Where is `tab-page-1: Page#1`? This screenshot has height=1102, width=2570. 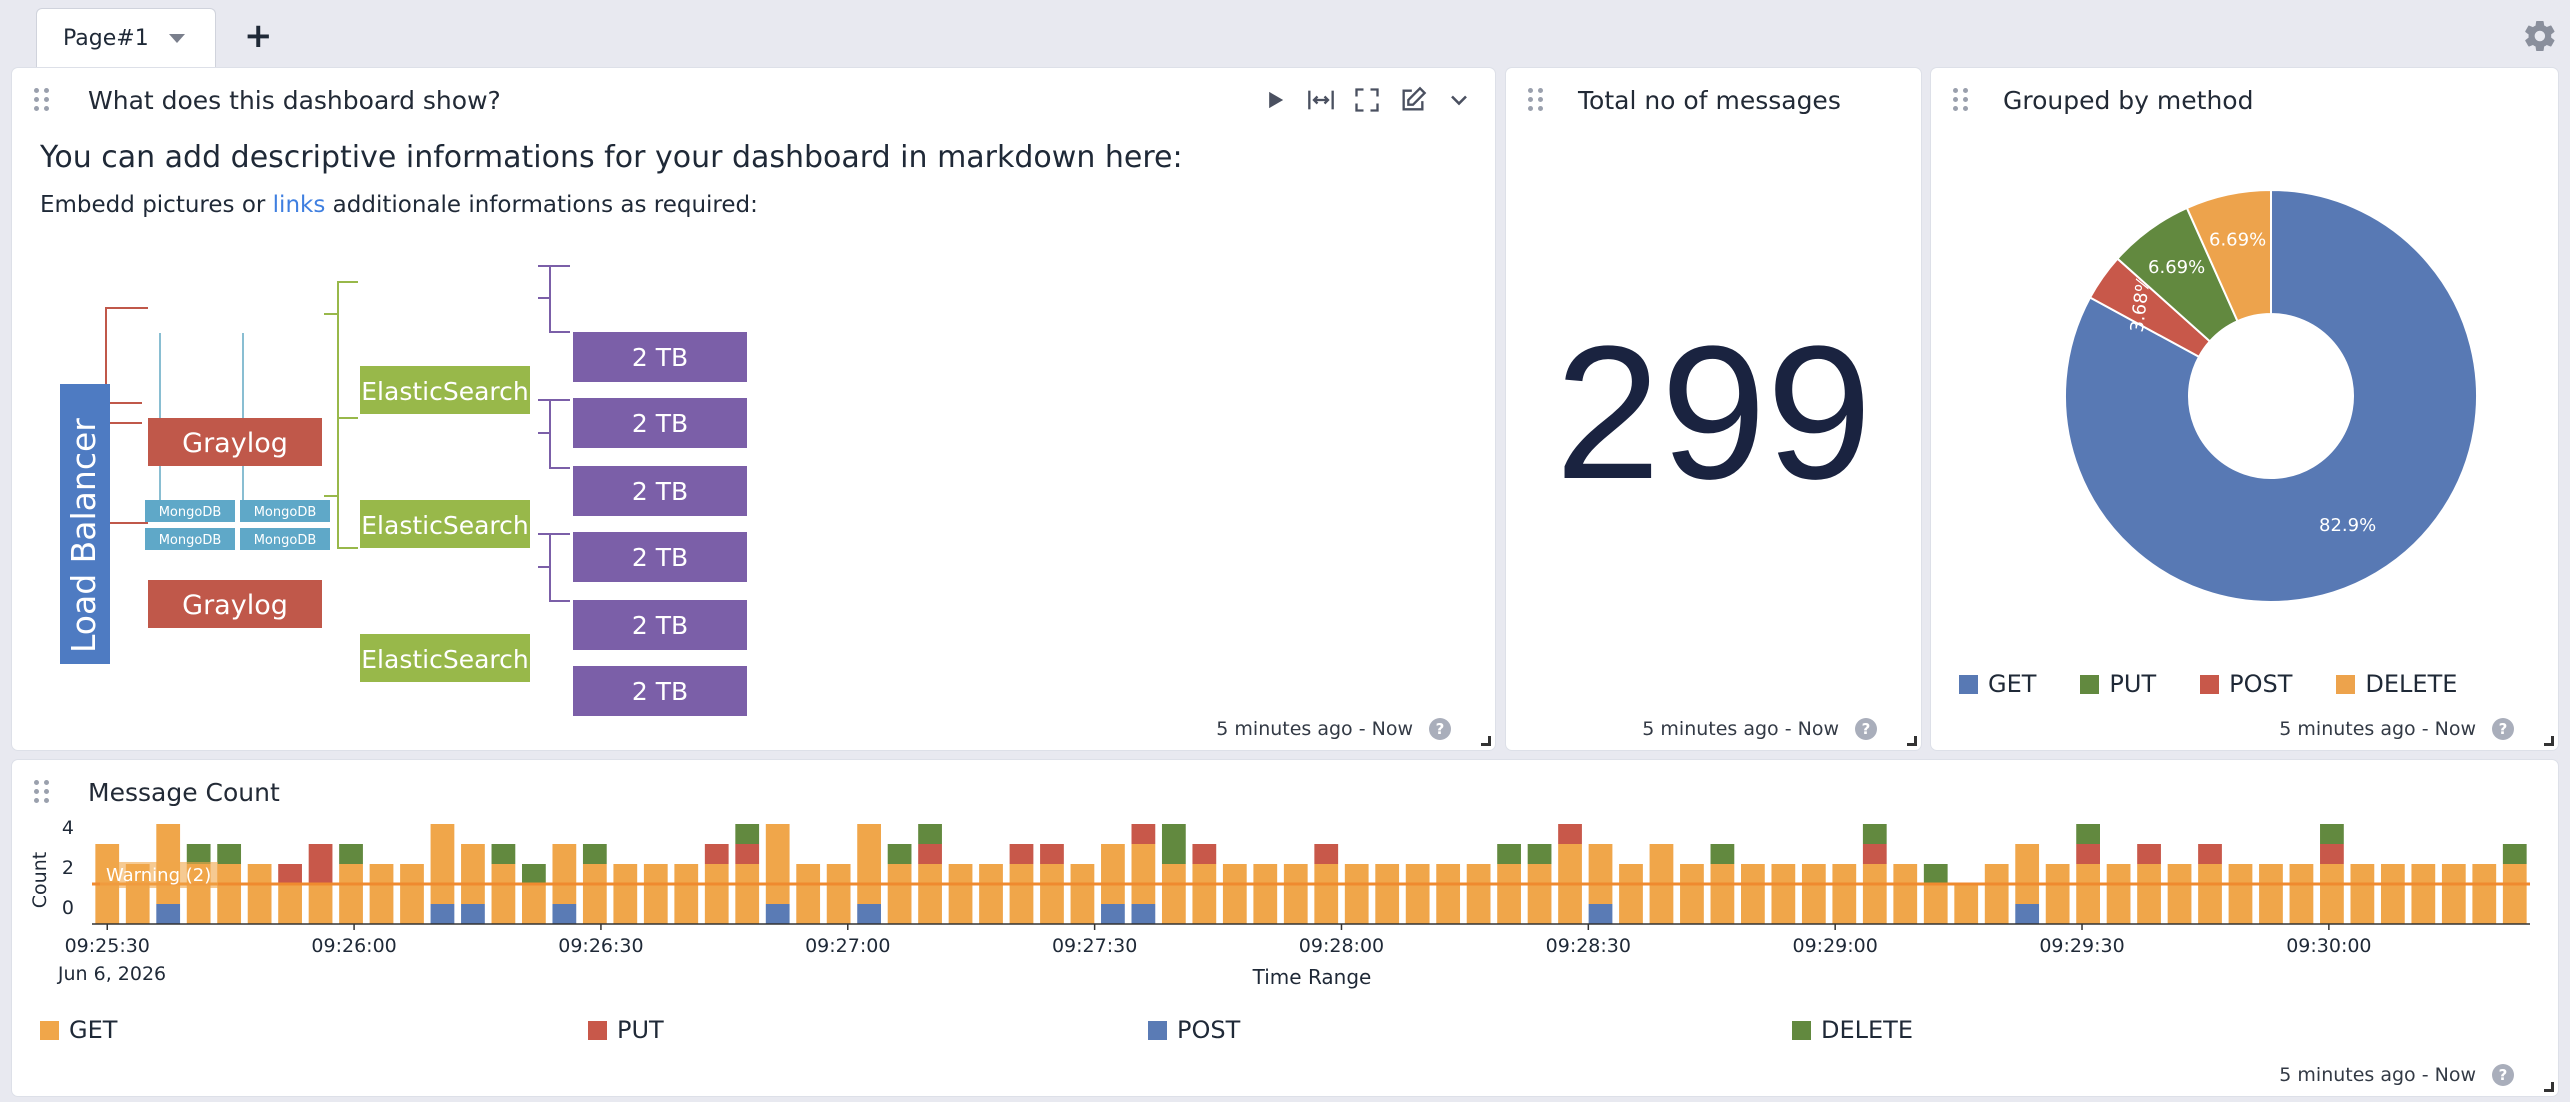
tab-page-1: Page#1 is located at coordinates (126, 38).